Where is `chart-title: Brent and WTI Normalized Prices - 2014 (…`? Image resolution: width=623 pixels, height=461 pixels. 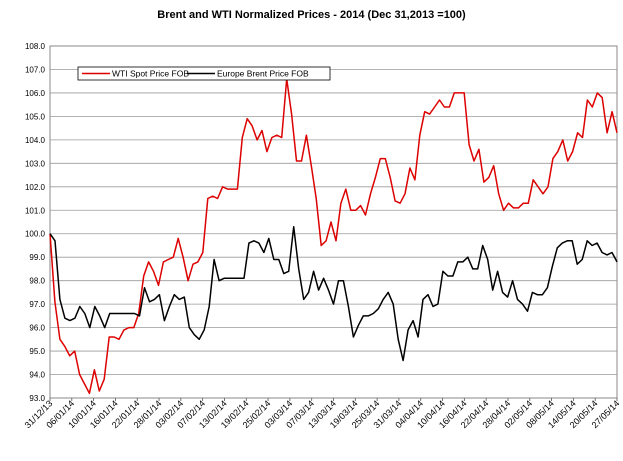 chart-title: Brent and WTI Normalized Prices - 2014 (… is located at coordinates (311, 15).